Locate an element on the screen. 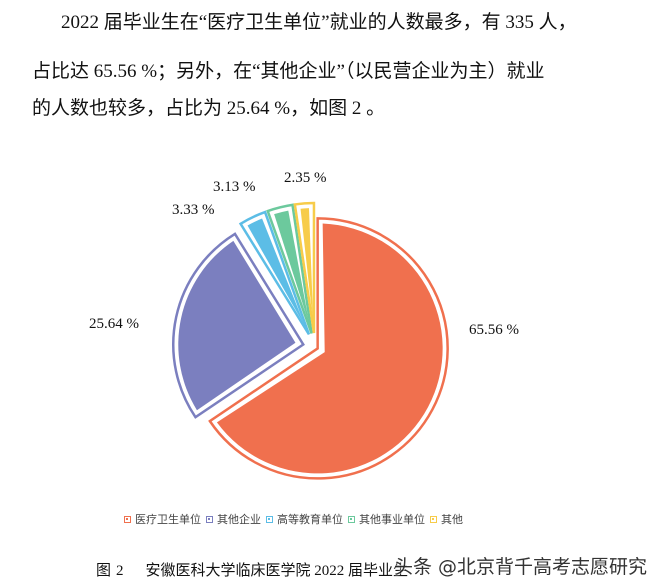 This screenshot has width=659, height=587. legend-item-higher-education: 高等教育单位 is located at coordinates (304, 519).